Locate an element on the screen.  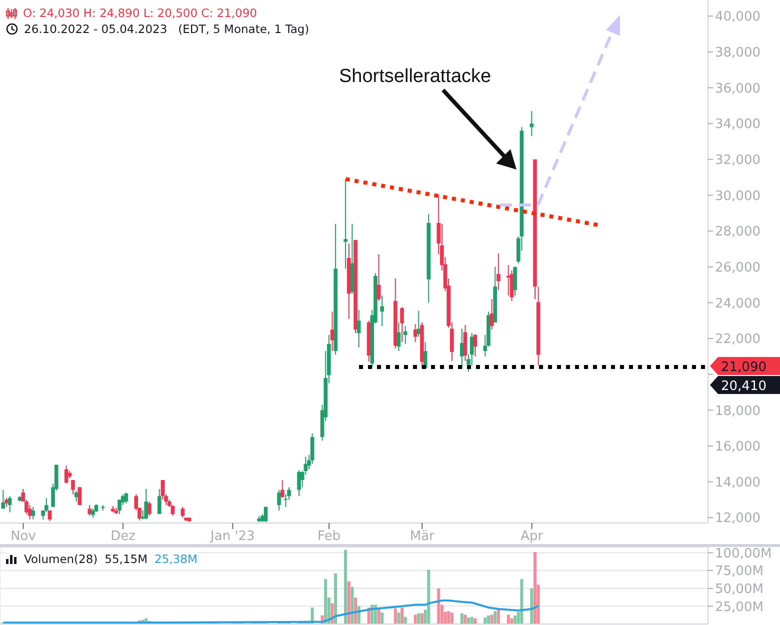
text: 20,410 is located at coordinates (743, 386).